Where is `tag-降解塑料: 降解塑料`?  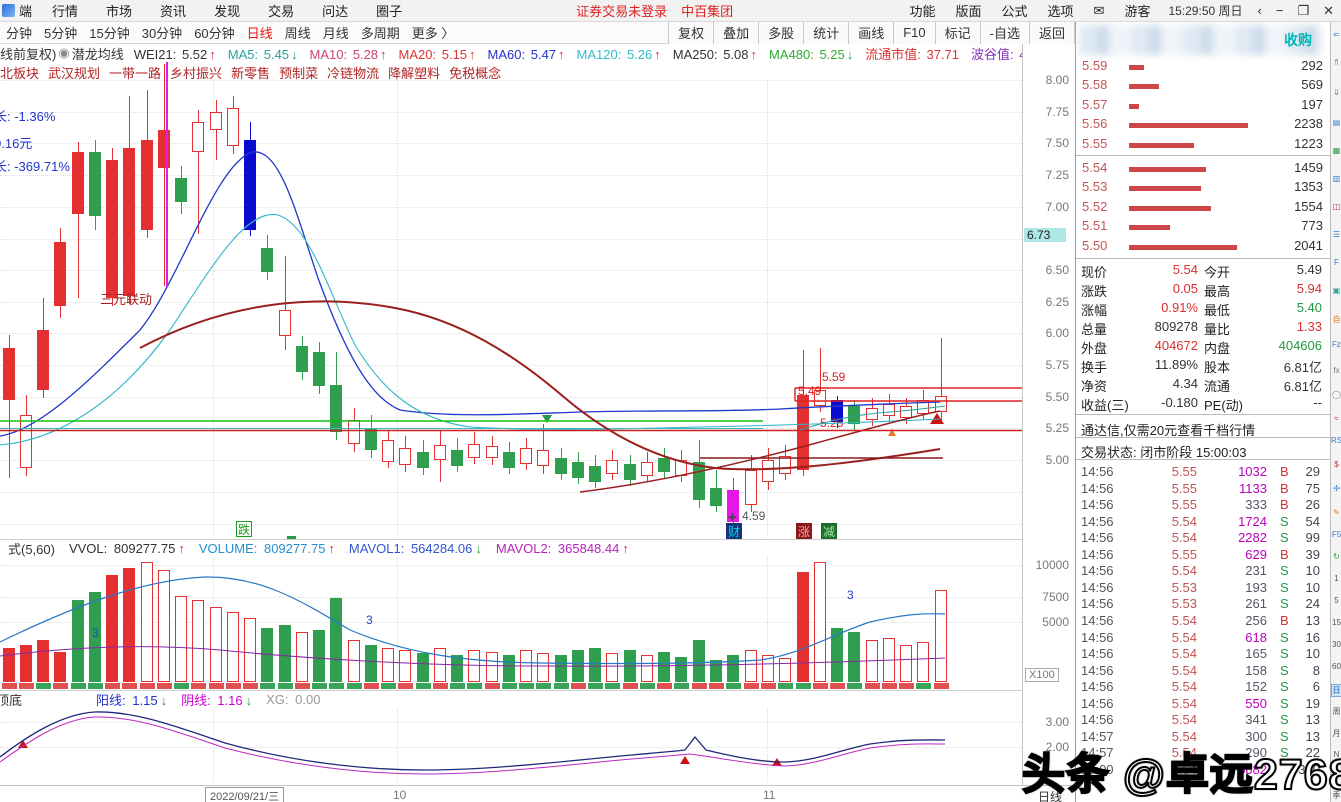
tag-降解塑料: 降解塑料 is located at coordinates (414, 73).